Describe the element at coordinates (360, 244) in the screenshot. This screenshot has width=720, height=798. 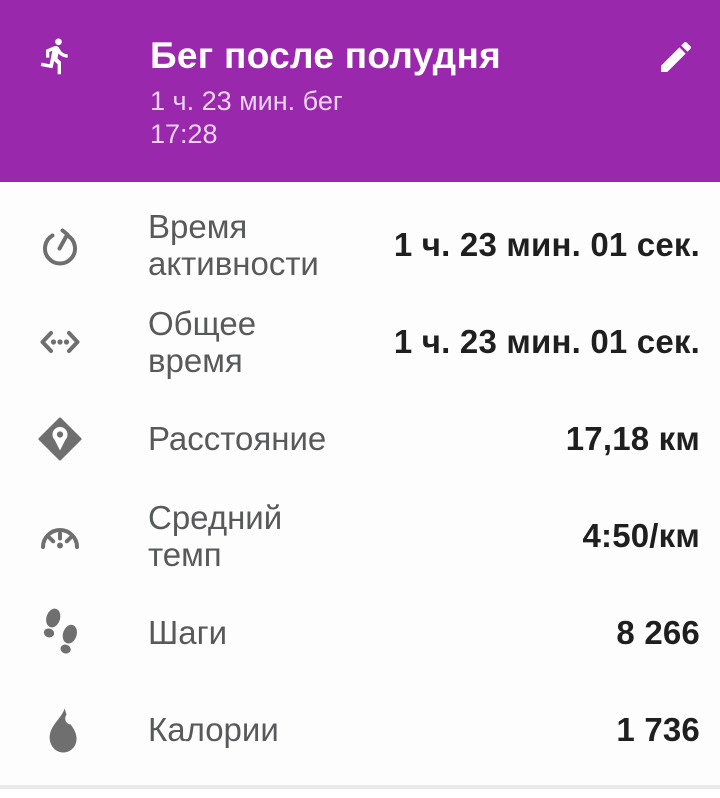
I see `stat-row-active-time: Время активности 1 ч. 23 мин. 01 сек.` at that location.